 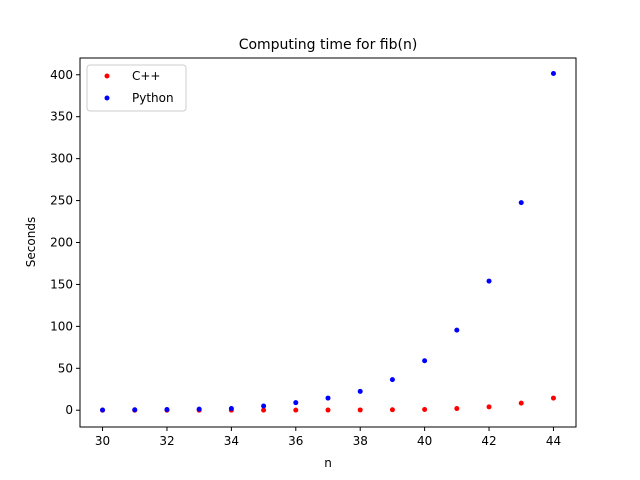 What do you see at coordinates (61, 159) in the screenshot?
I see `y-tick-label: 300` at bounding box center [61, 159].